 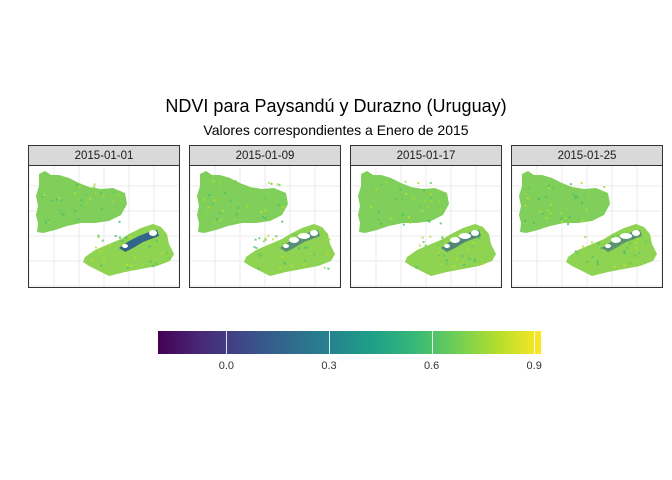 I want to click on facet-strip-label: 2015-01-17, so click(x=426, y=155).